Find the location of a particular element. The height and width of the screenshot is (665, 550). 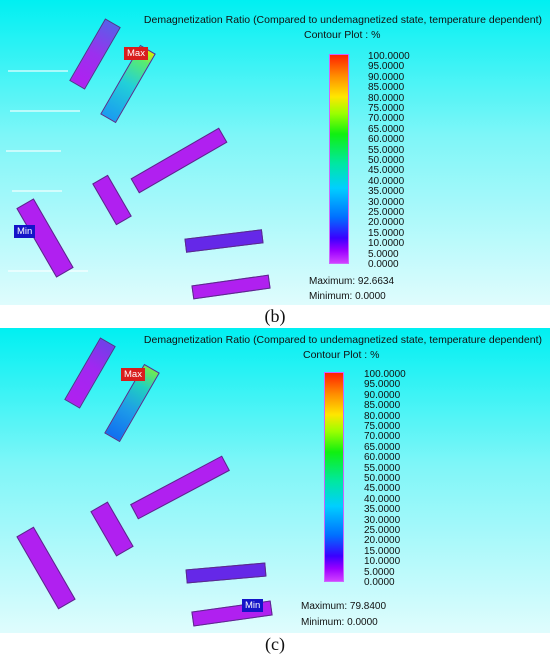

maximum-value: Maximum: 92.6634 is located at coordinates (352, 281).